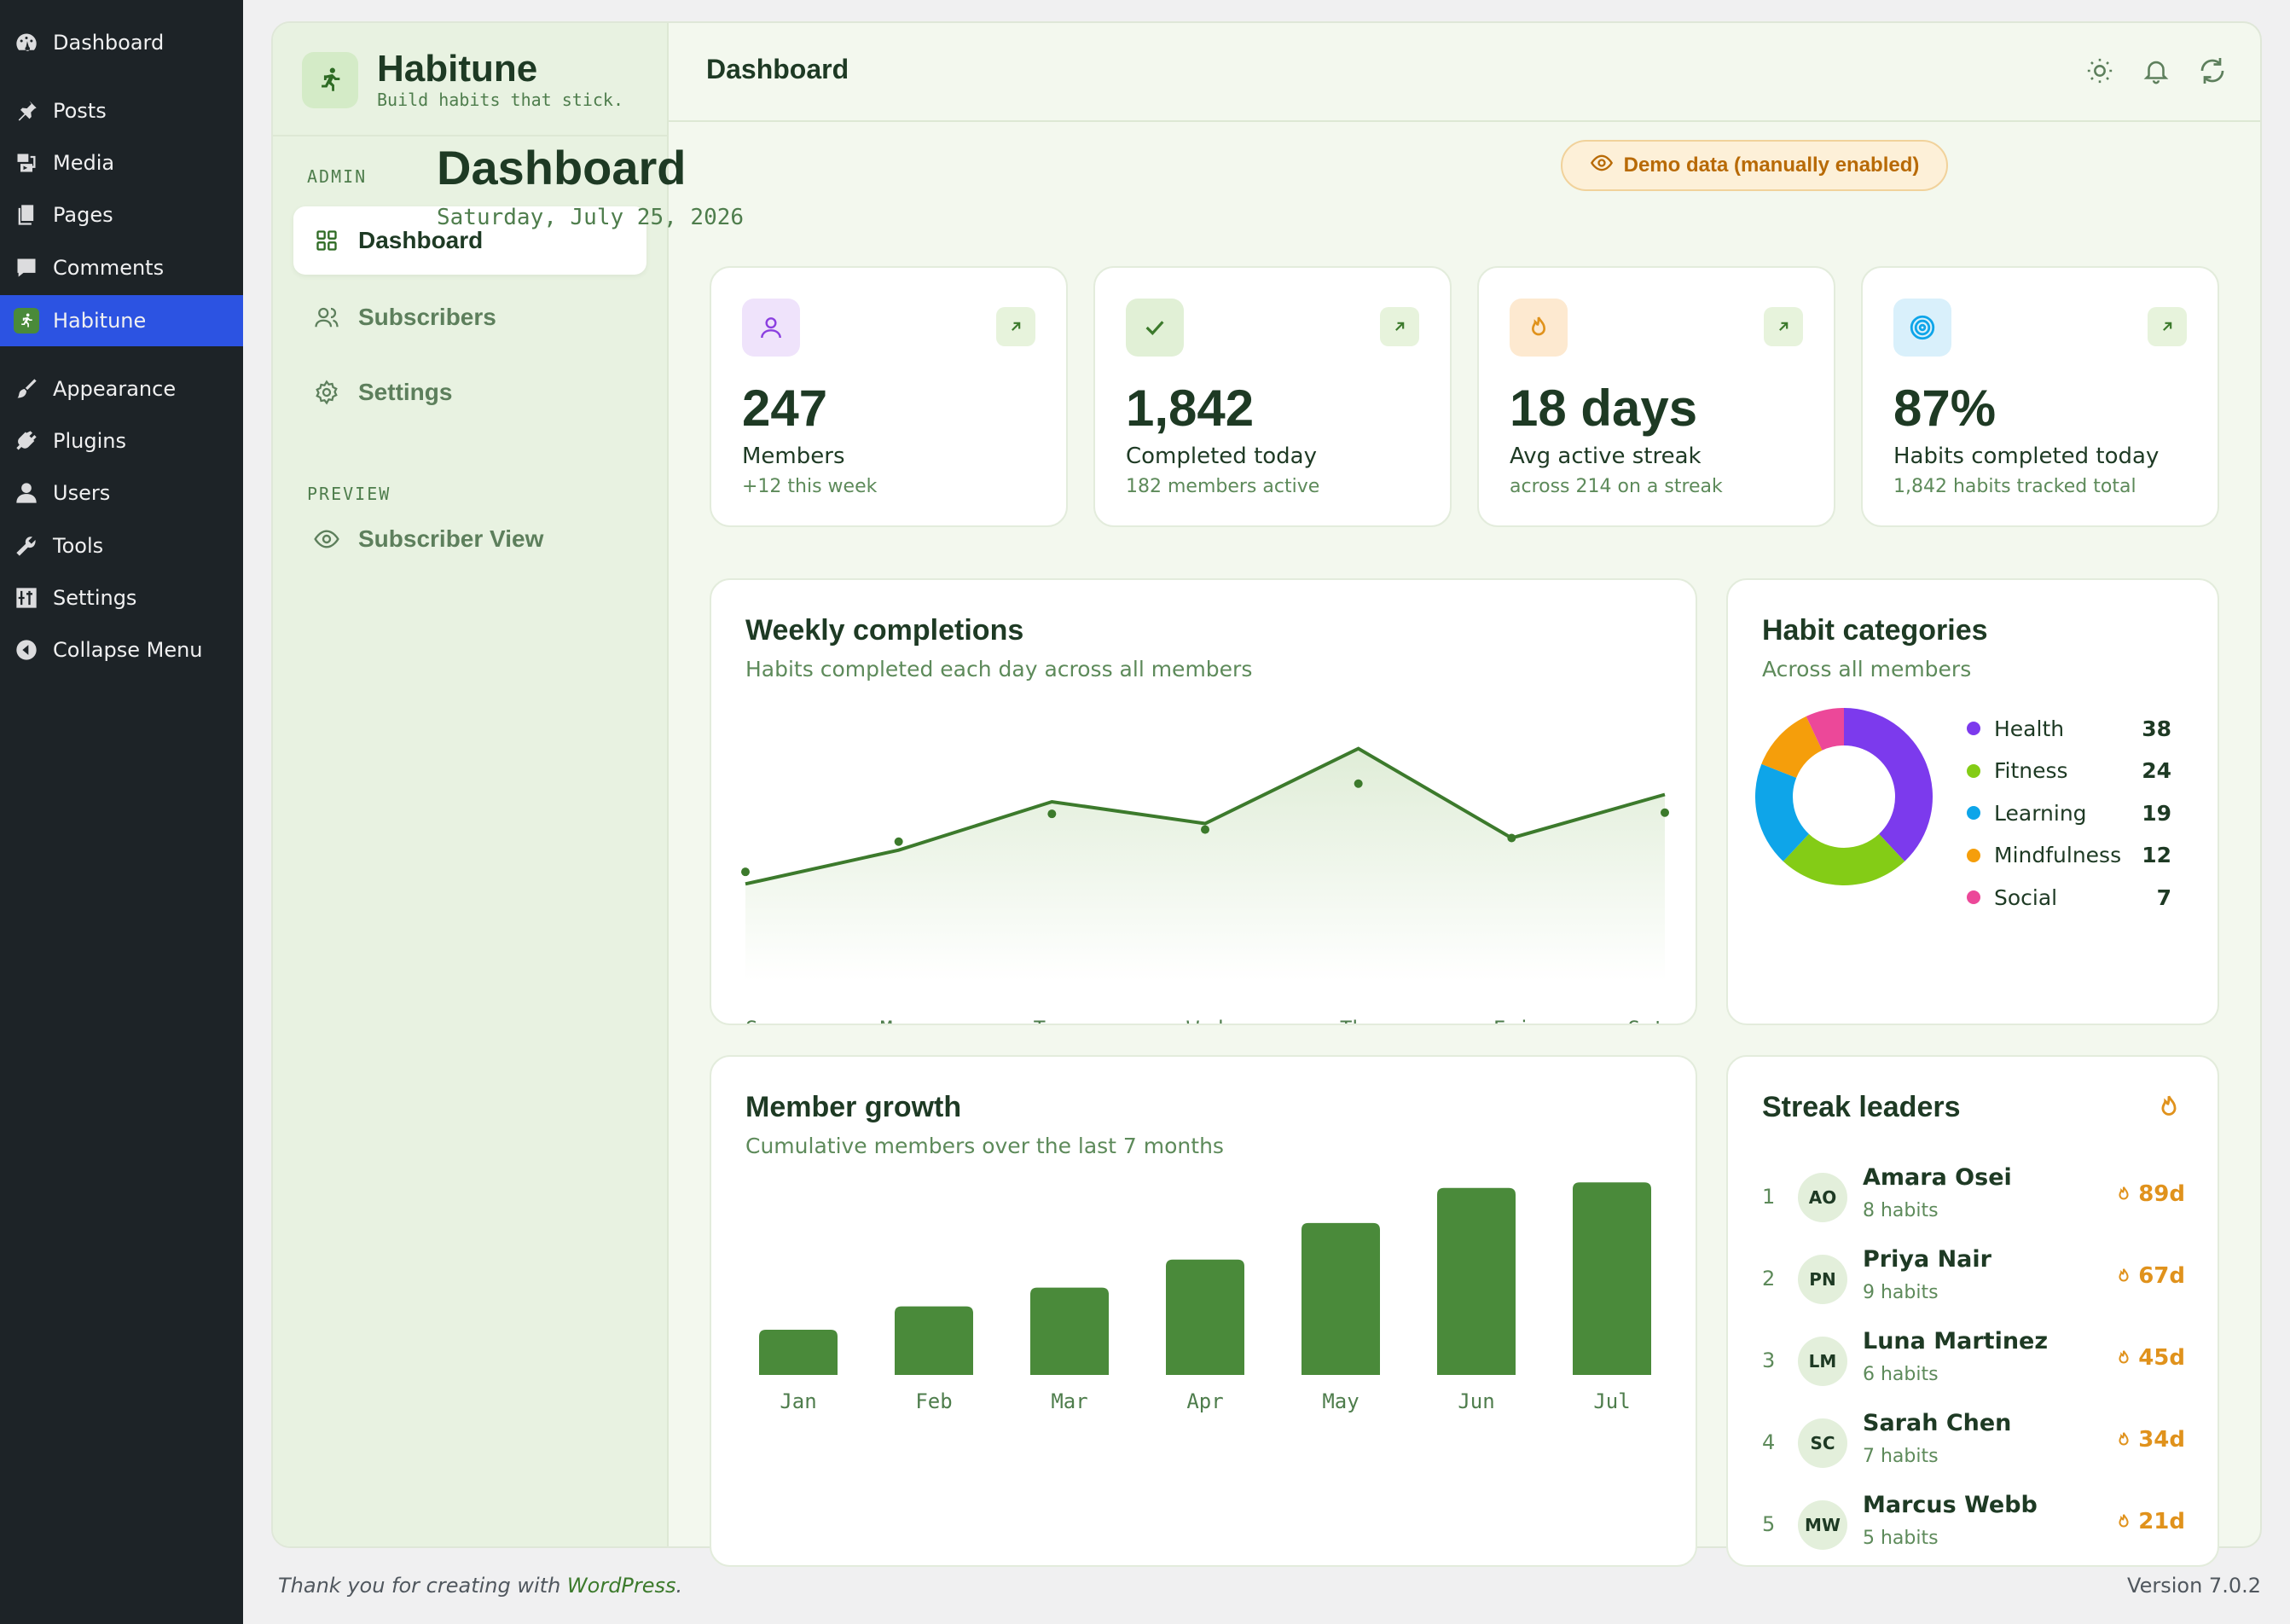  I want to click on bar-apr, so click(1205, 1317).